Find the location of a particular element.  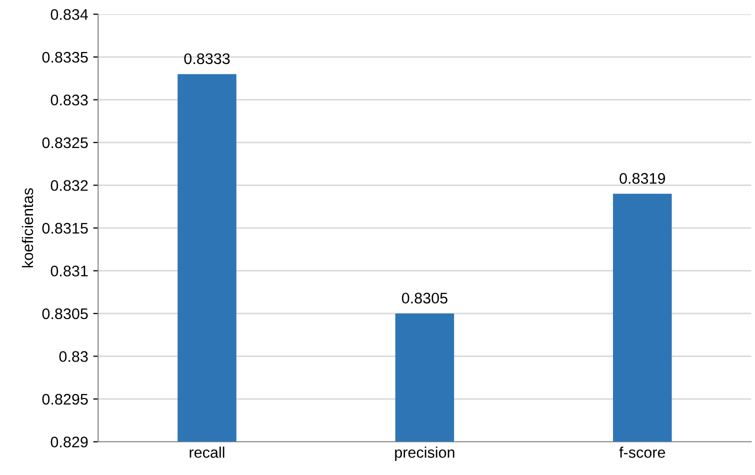

data-label: 0.8305 is located at coordinates (425, 298).